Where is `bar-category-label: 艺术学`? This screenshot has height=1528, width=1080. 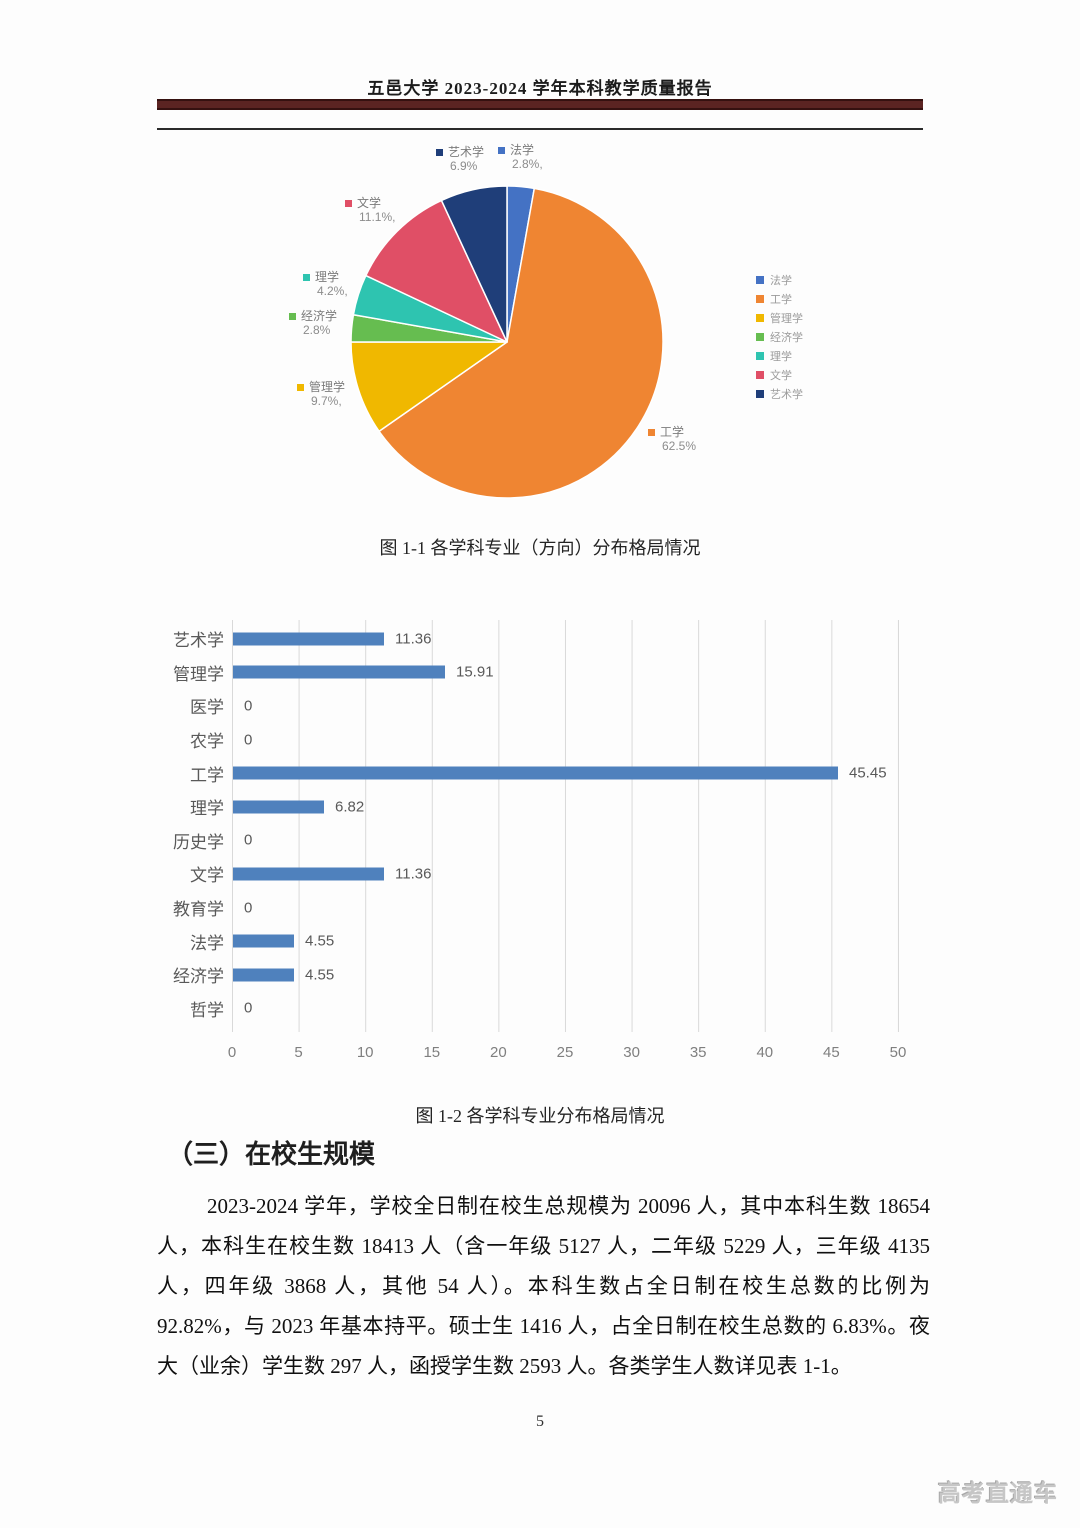
bar-category-label: 艺术学 is located at coordinates (198, 641).